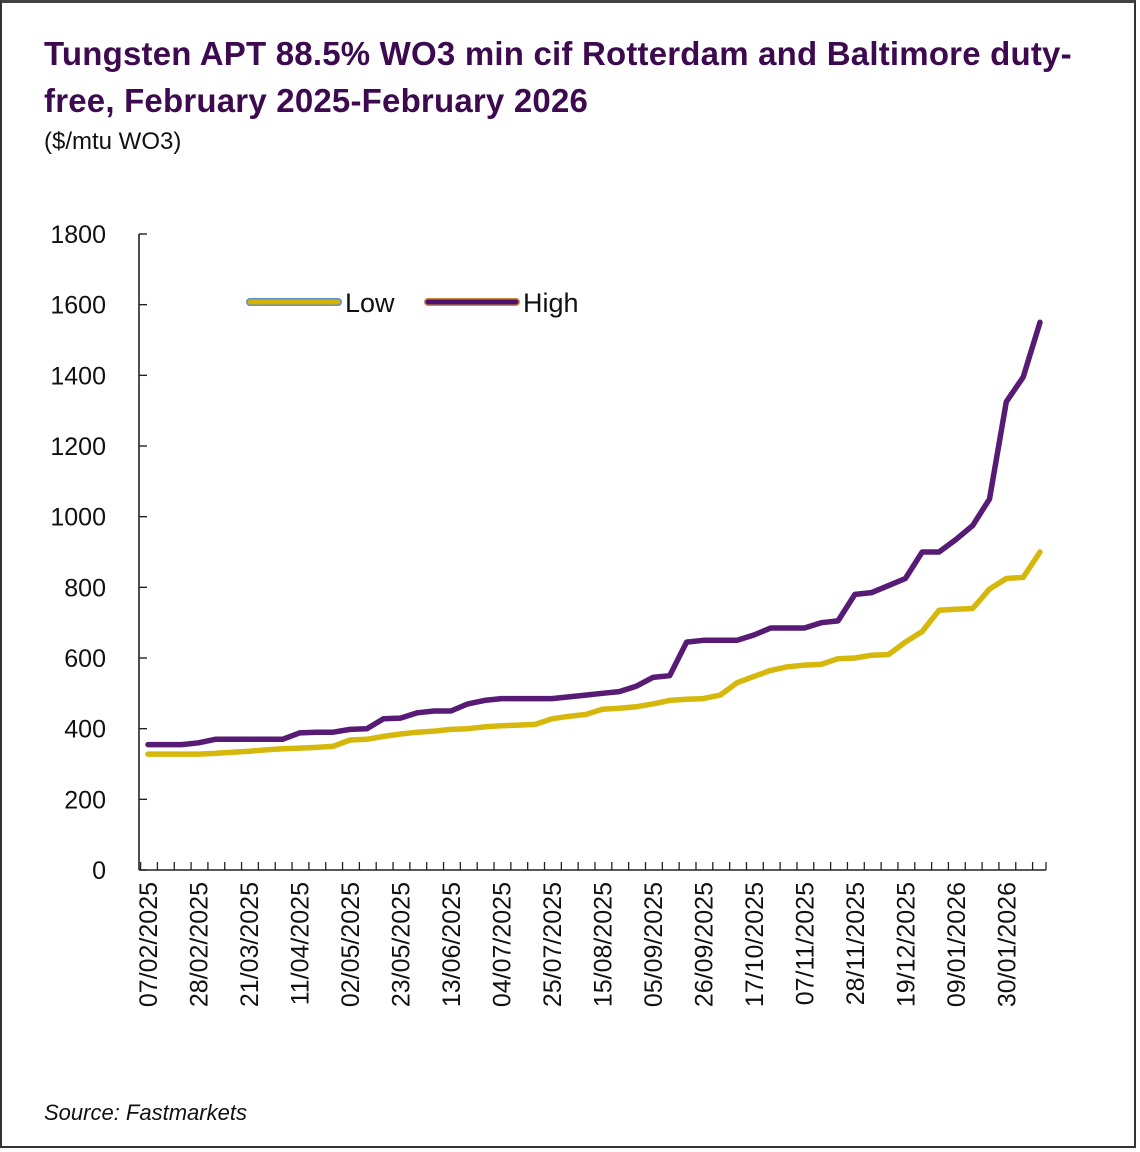 This screenshot has width=1140, height=1152. Describe the element at coordinates (370, 303) in the screenshot. I see `legend-label: Low` at that location.